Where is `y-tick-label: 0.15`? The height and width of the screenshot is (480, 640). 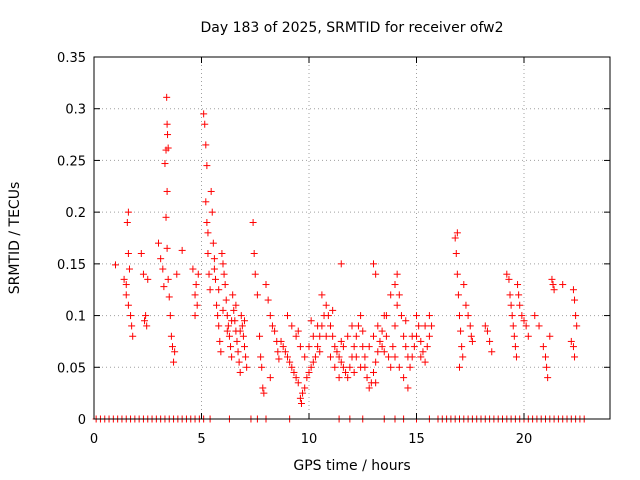 y-tick-label: 0.15 is located at coordinates (71, 265).